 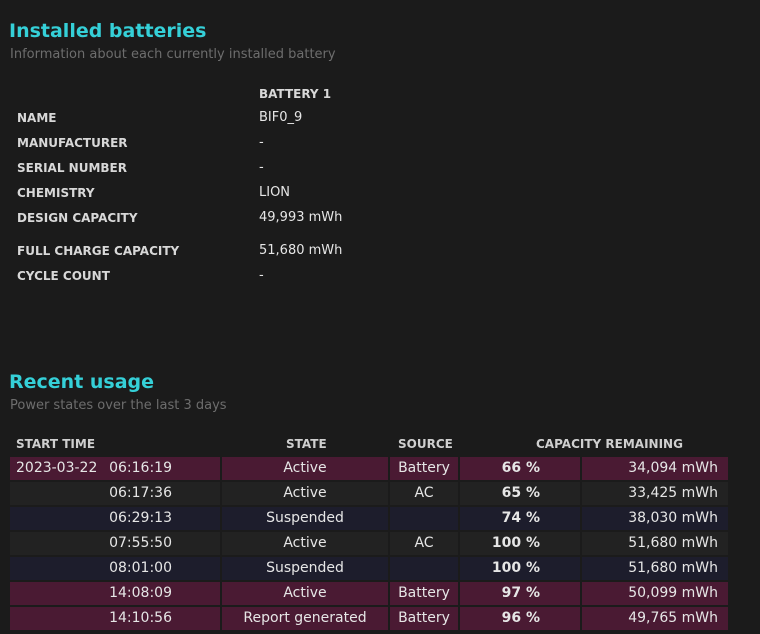 What do you see at coordinates (655, 468) in the screenshot?
I see `capacity-mwh-cell: 34,094 mWh` at bounding box center [655, 468].